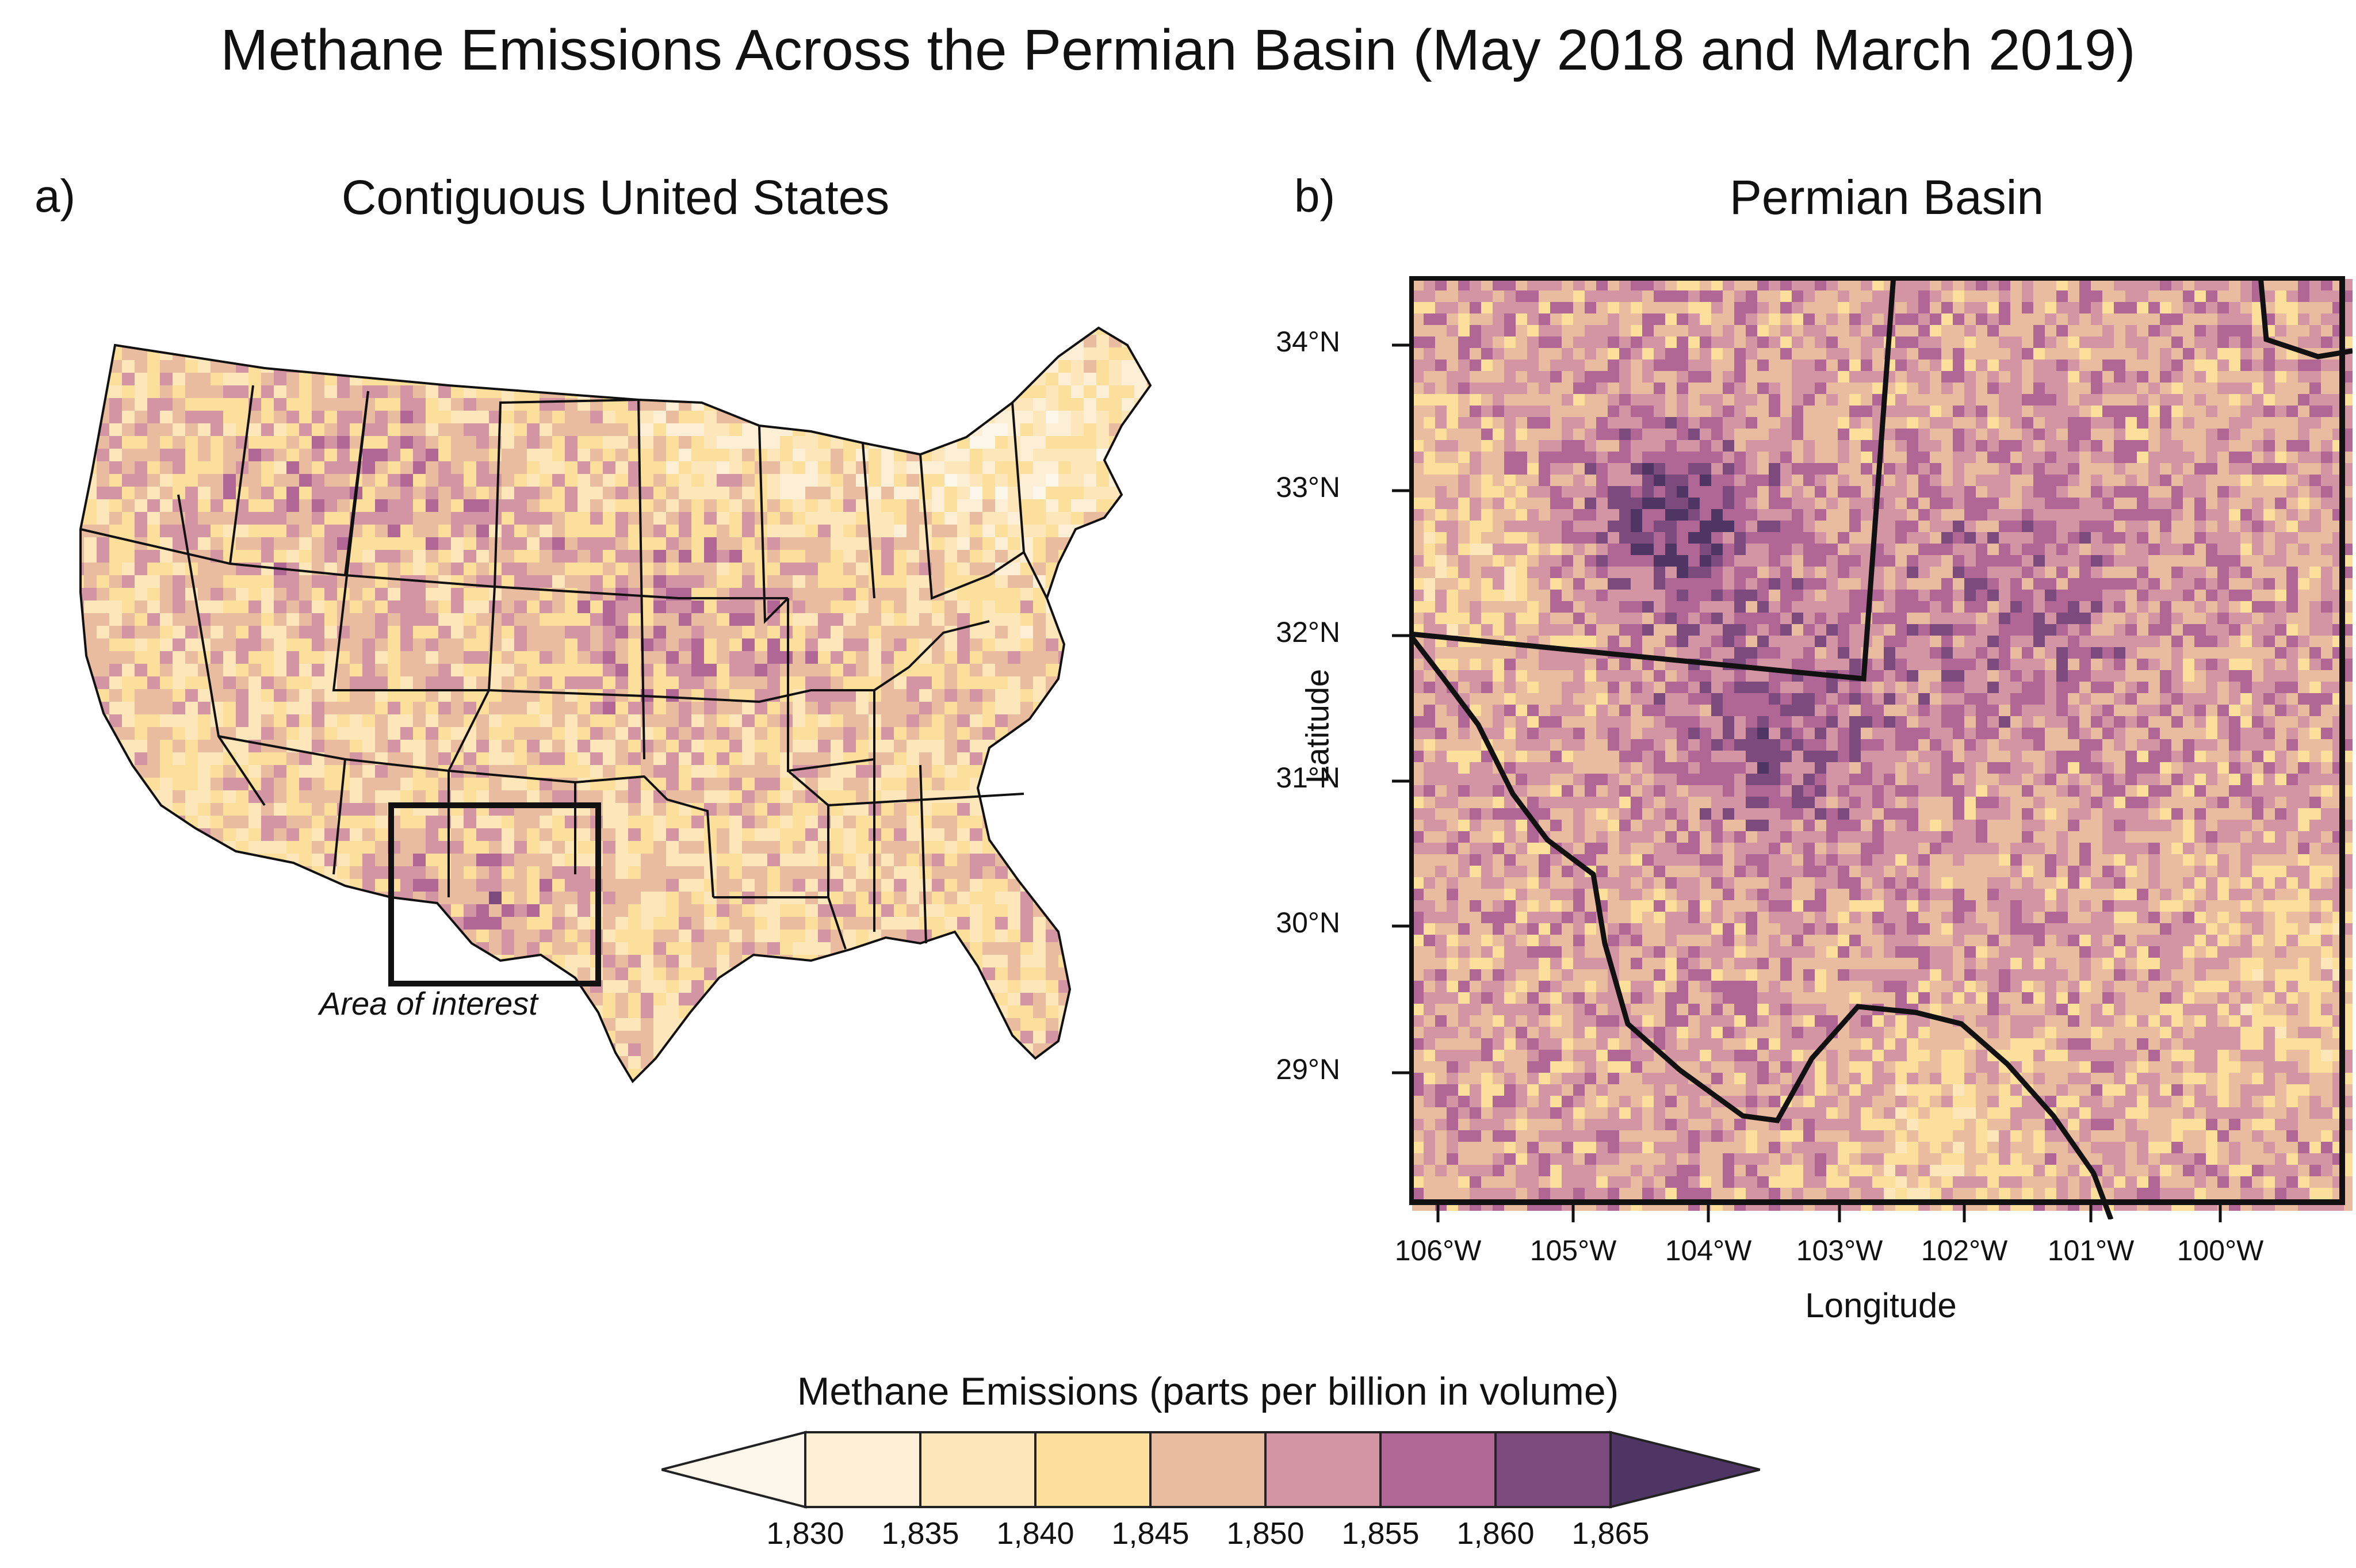  I want to click on colorbar-extend-low, so click(733, 1469).